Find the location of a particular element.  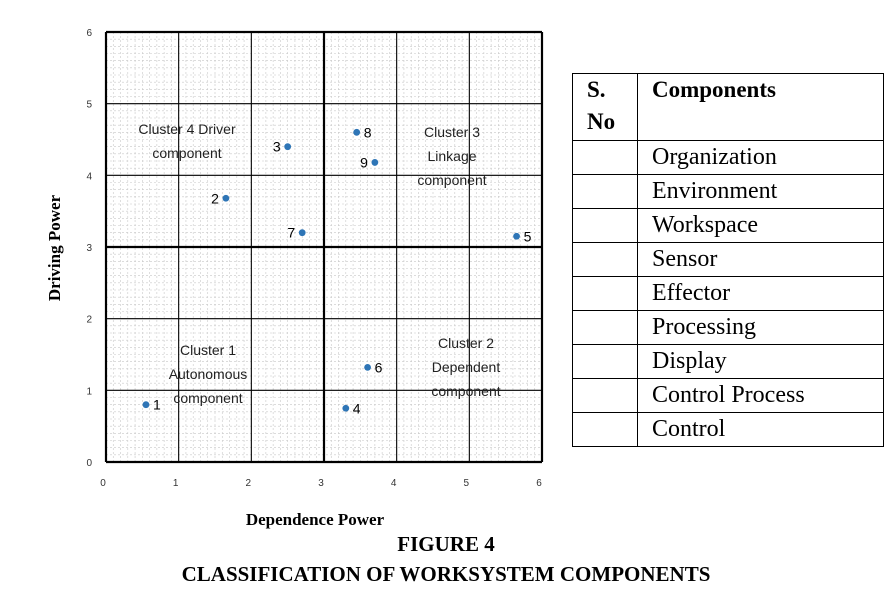

x-axis-title: Dependence Power is located at coordinates (315, 519).